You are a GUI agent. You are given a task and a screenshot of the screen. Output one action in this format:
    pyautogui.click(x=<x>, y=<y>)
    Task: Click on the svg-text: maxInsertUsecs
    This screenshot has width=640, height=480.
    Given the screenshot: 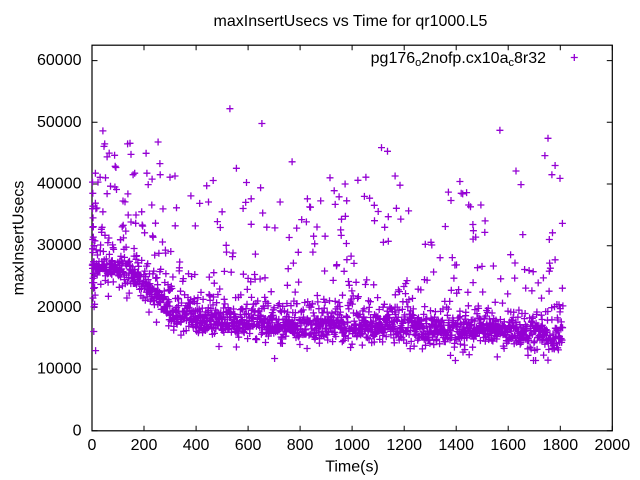 What is the action you would take?
    pyautogui.click(x=19, y=238)
    